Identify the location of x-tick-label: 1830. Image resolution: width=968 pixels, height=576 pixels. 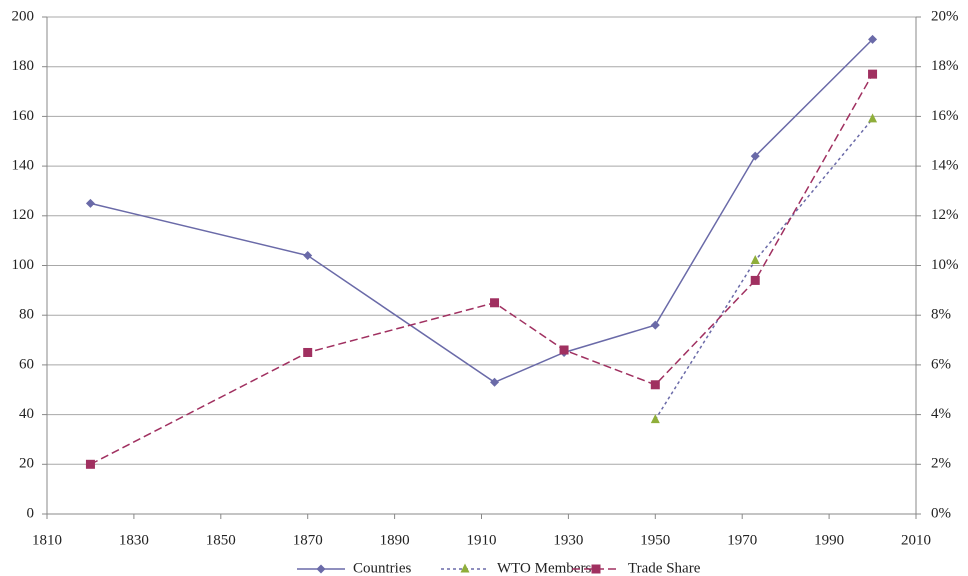
(134, 540).